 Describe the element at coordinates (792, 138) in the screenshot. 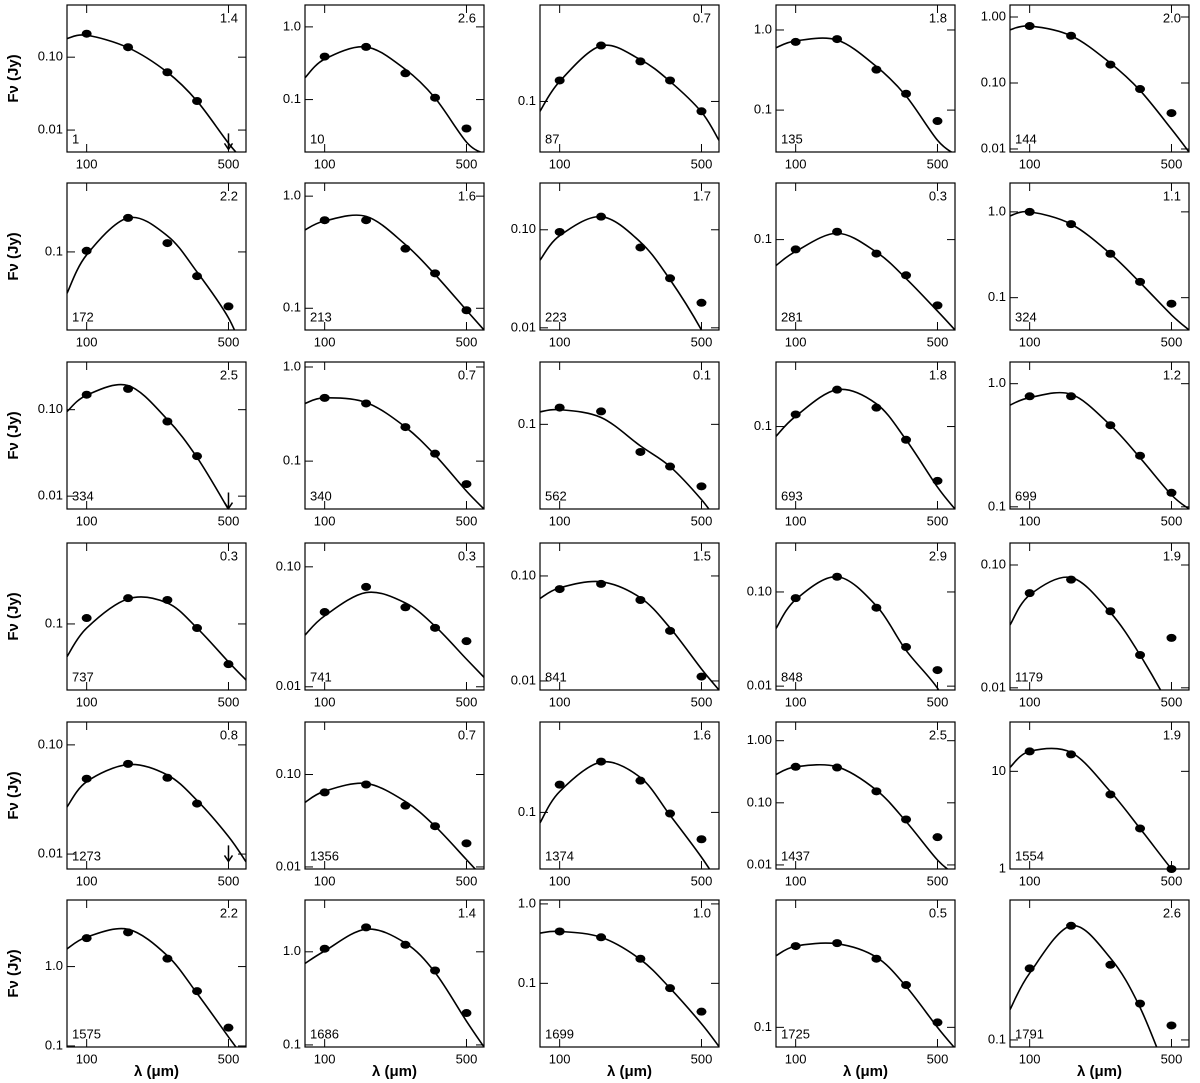

I see `source-id: 135` at that location.